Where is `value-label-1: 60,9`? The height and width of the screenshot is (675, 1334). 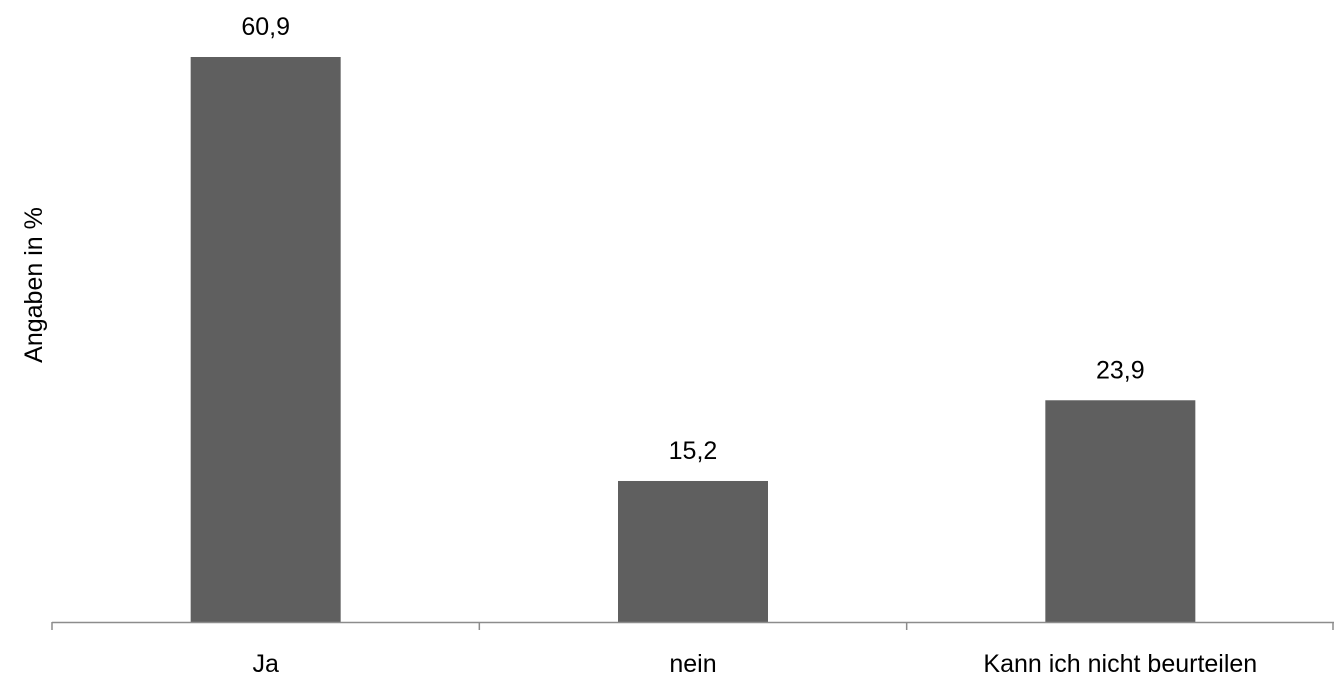 value-label-1: 60,9 is located at coordinates (265, 27).